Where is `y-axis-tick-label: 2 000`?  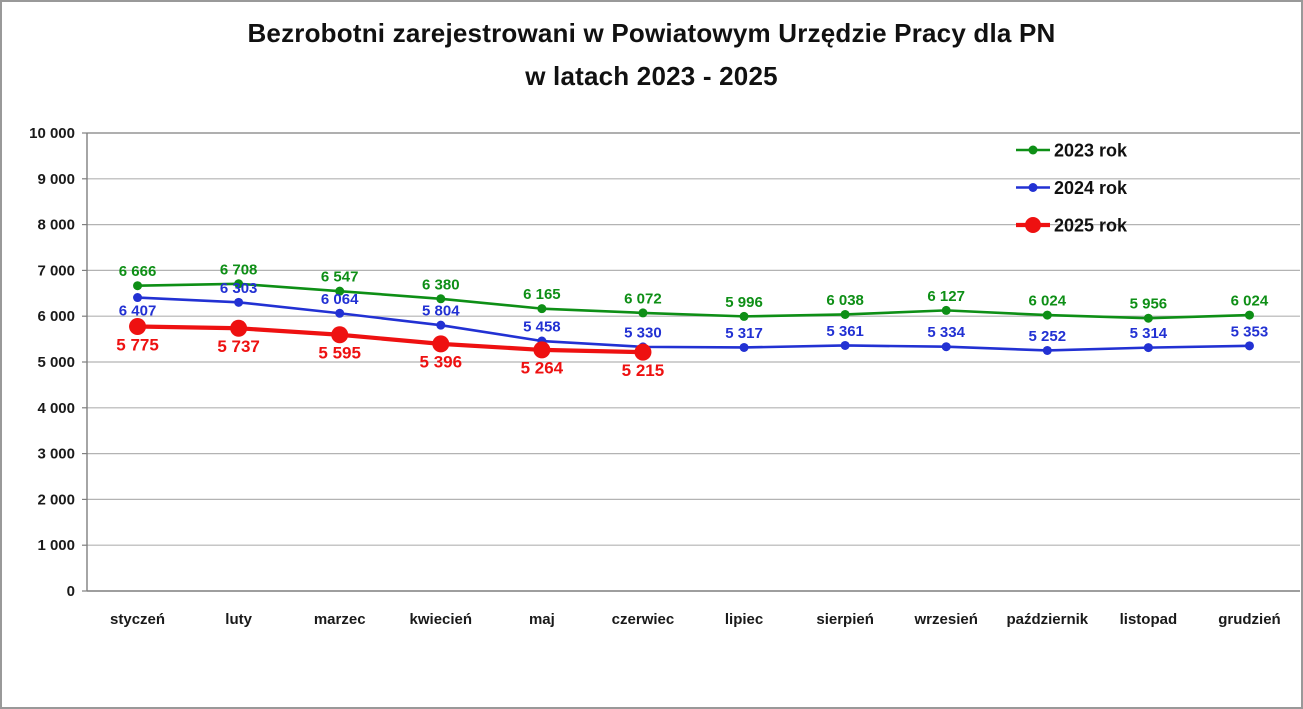 y-axis-tick-label: 2 000 is located at coordinates (56, 499).